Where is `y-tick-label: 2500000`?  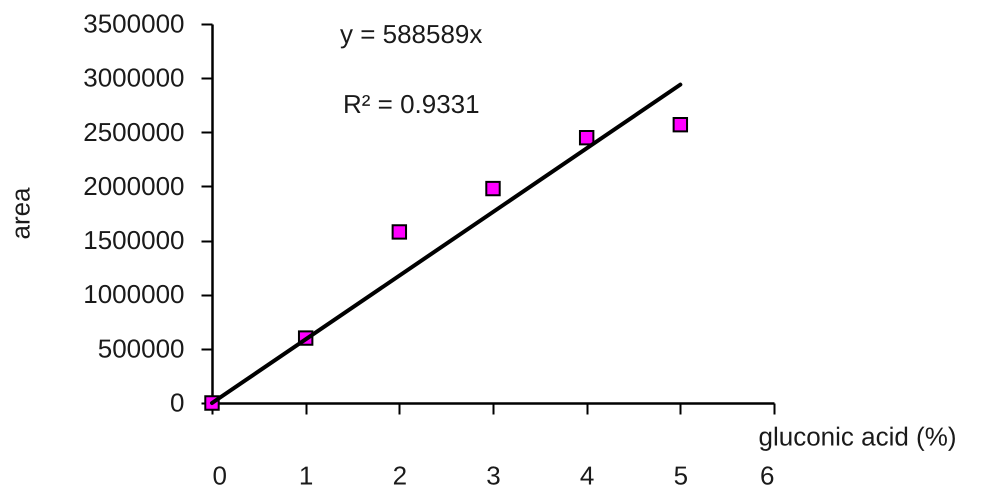
y-tick-label: 2500000 is located at coordinates (133, 131).